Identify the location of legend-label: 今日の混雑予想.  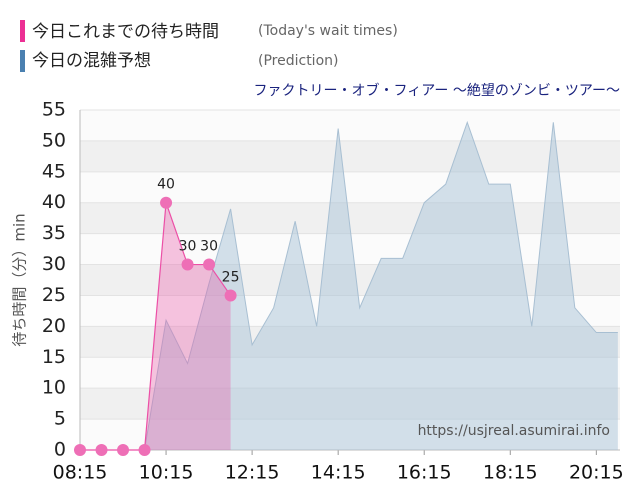
(91, 61).